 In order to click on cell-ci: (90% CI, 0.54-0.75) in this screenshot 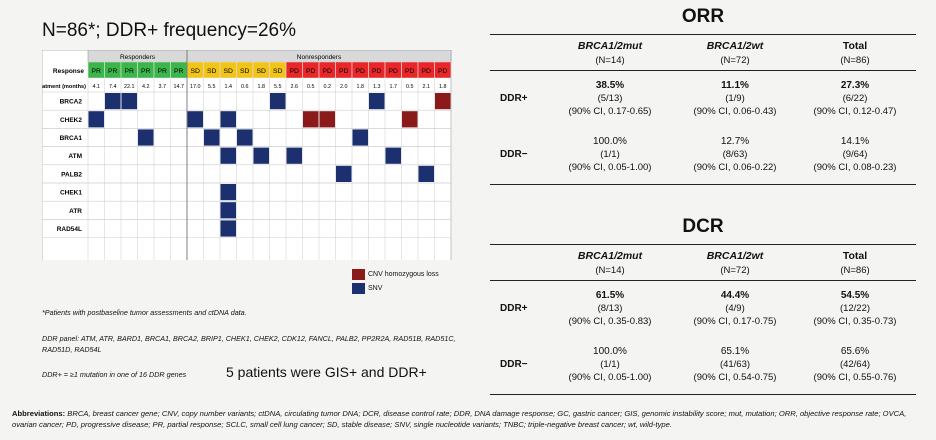, I will do `click(735, 377)`.